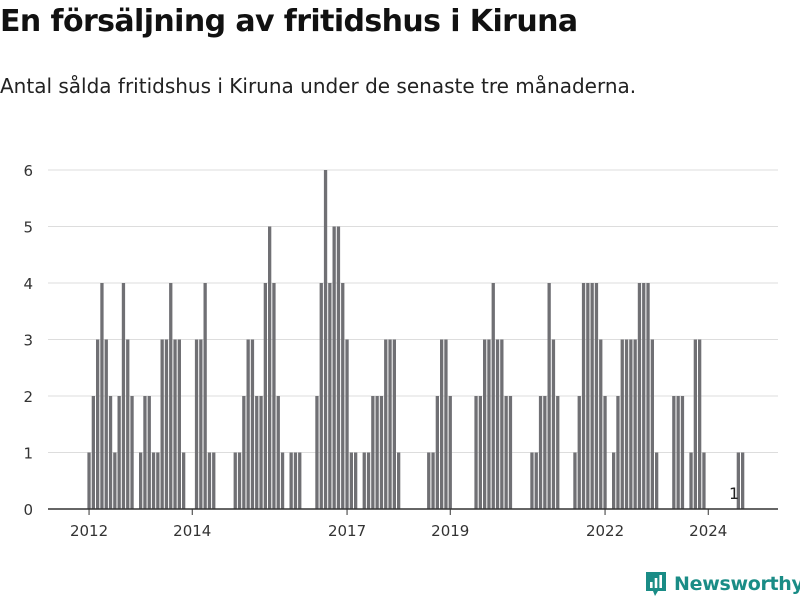 The height and width of the screenshot is (600, 800). Describe the element at coordinates (605, 531) in the screenshot. I see `x-tick-label: 2022` at that location.